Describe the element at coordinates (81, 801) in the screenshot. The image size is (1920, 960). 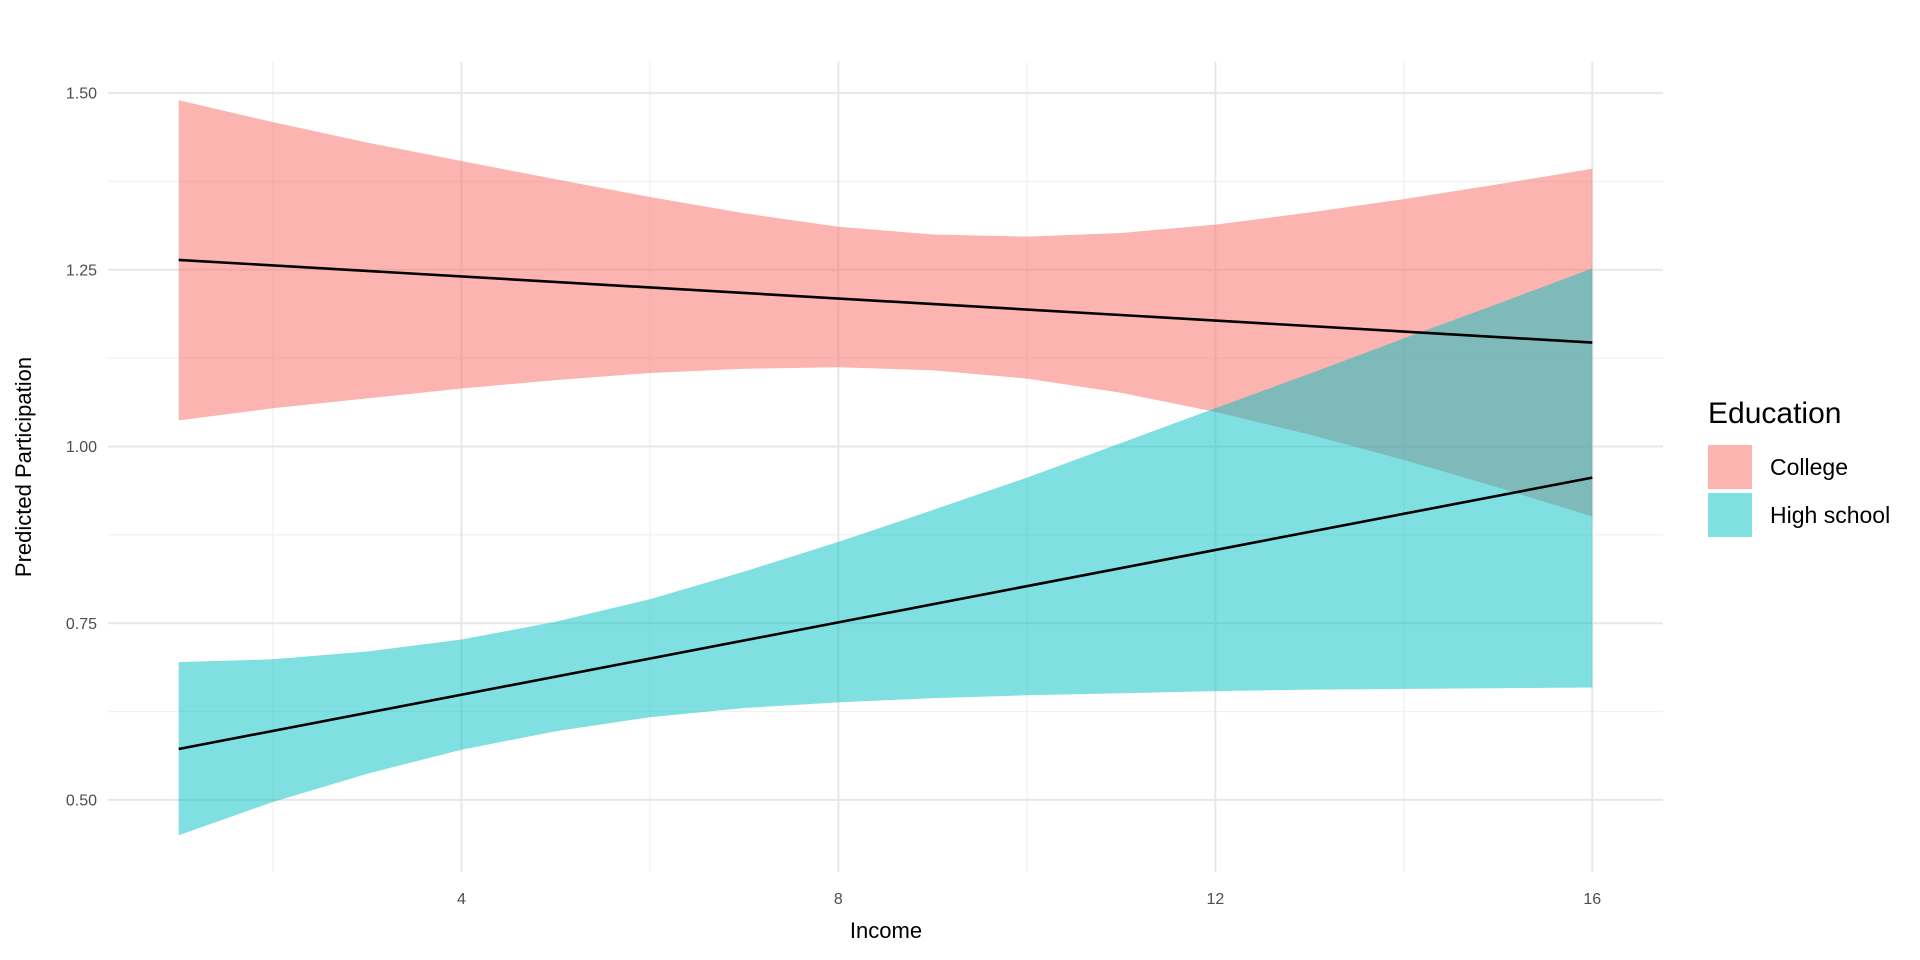
I see `y-tick-label: 0.50` at that location.